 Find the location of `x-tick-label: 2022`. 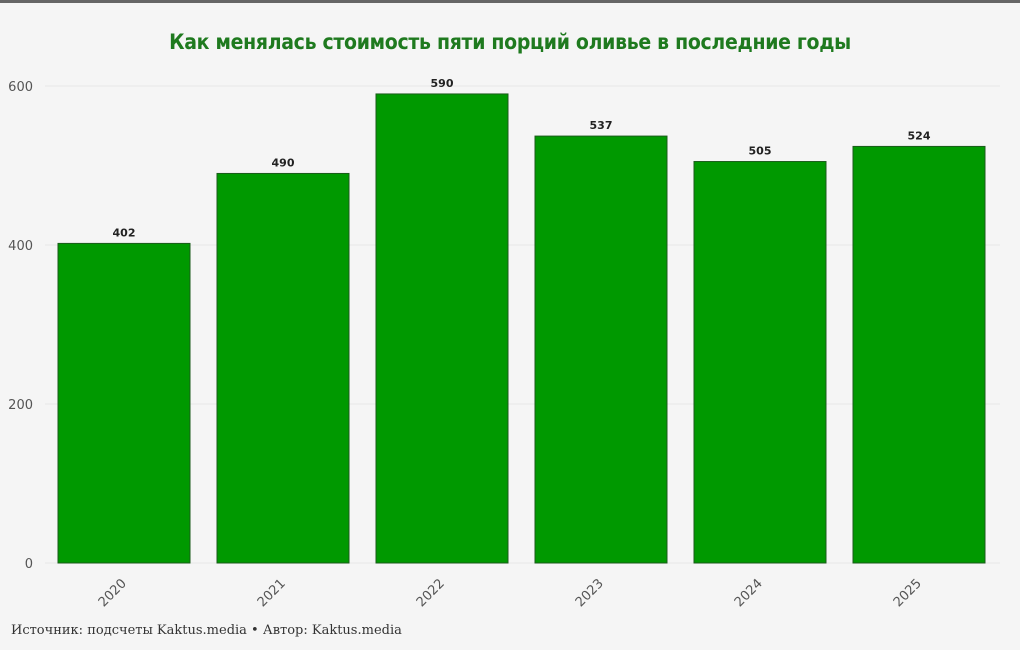

x-tick-label: 2022 is located at coordinates (431, 593).